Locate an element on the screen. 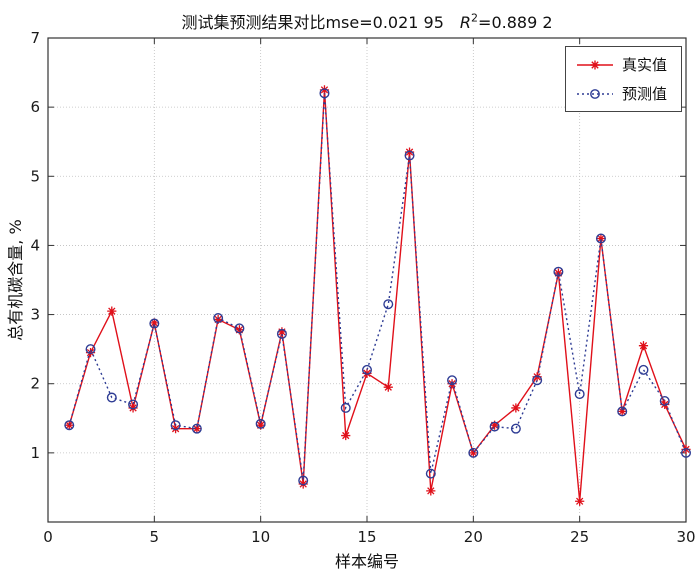  svg-text: 25 is located at coordinates (579, 537).